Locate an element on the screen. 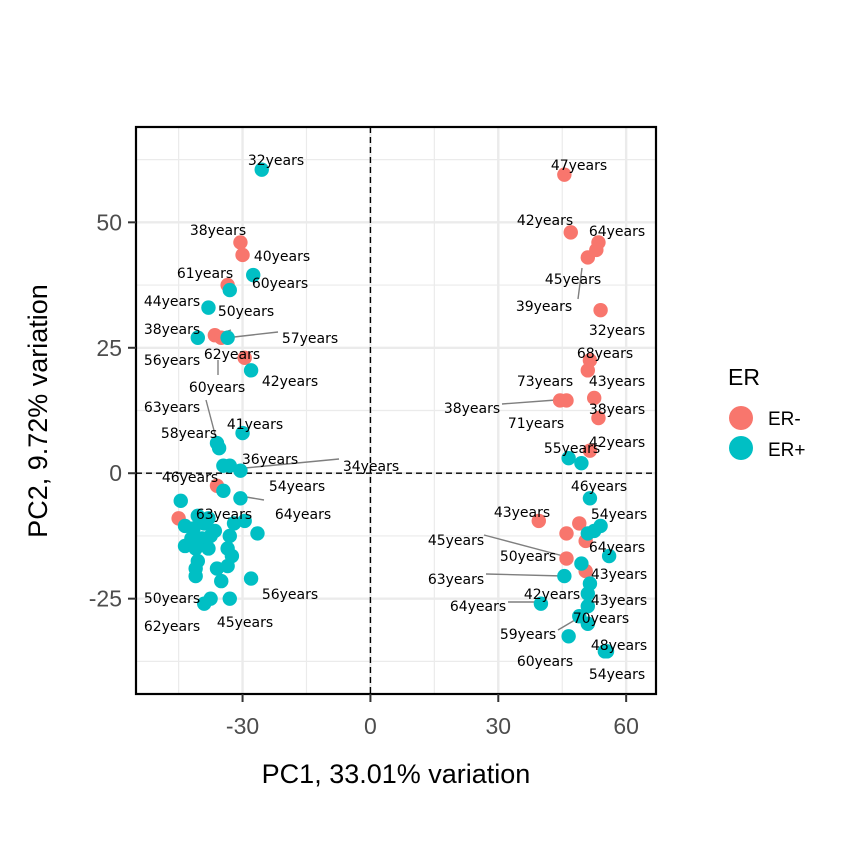 The image size is (864, 864). point-label: 59years is located at coordinates (528, 635).